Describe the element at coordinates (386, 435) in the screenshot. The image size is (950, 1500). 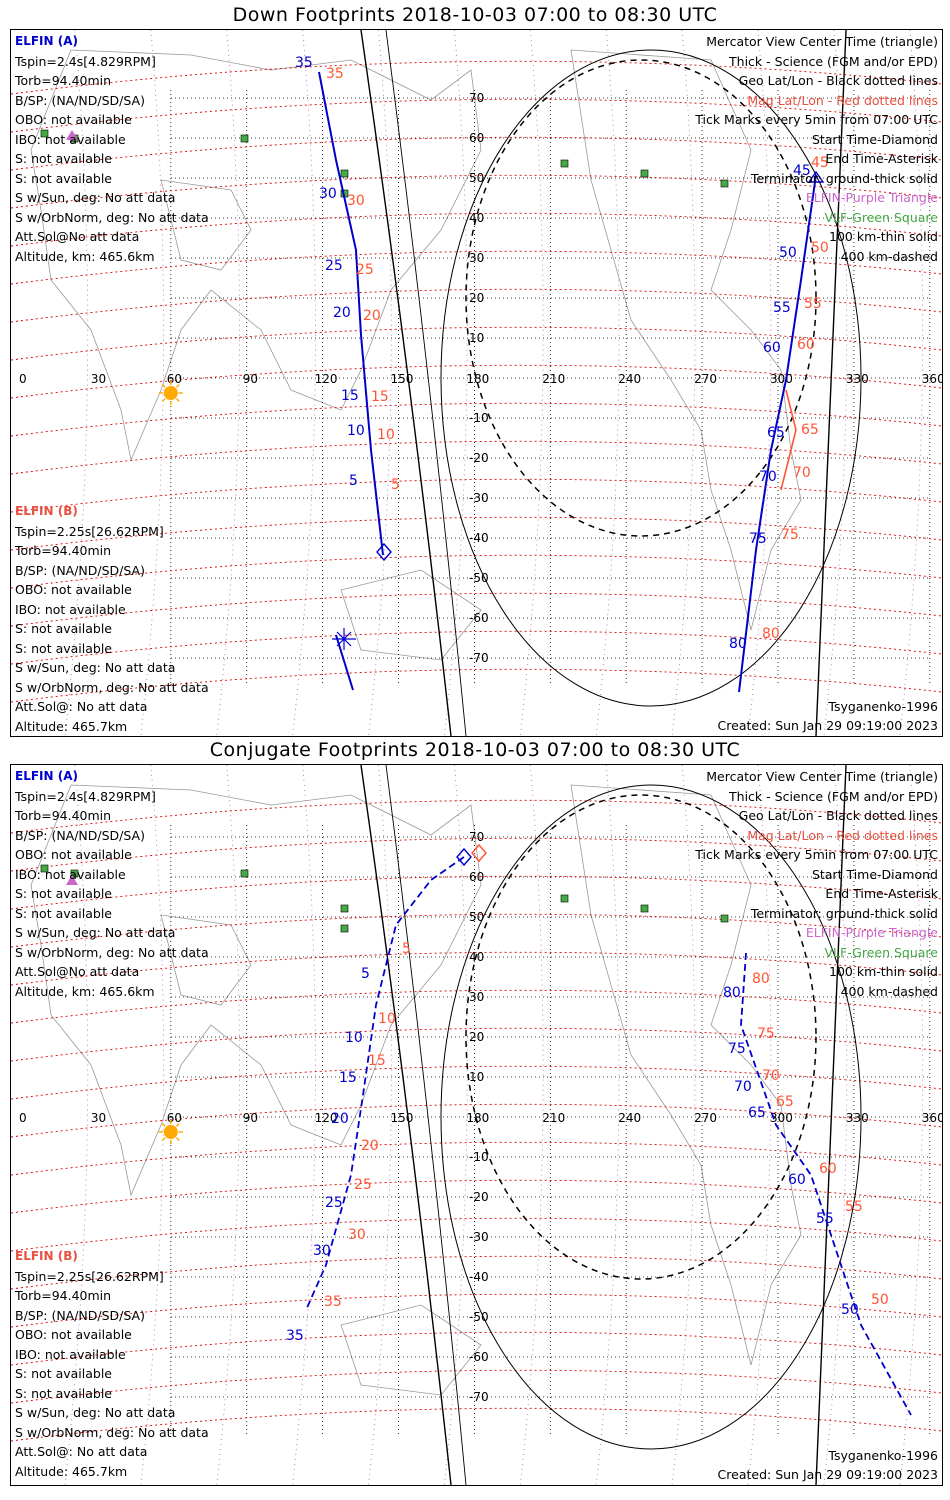
I see `track-b-tick-label: 10` at that location.